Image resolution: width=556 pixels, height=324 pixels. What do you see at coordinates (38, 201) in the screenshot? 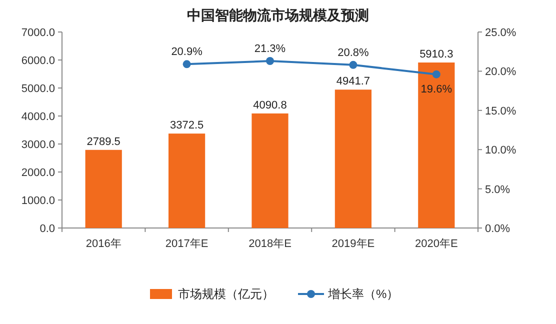
I see `y-tick-label: 1000.0` at bounding box center [38, 201].